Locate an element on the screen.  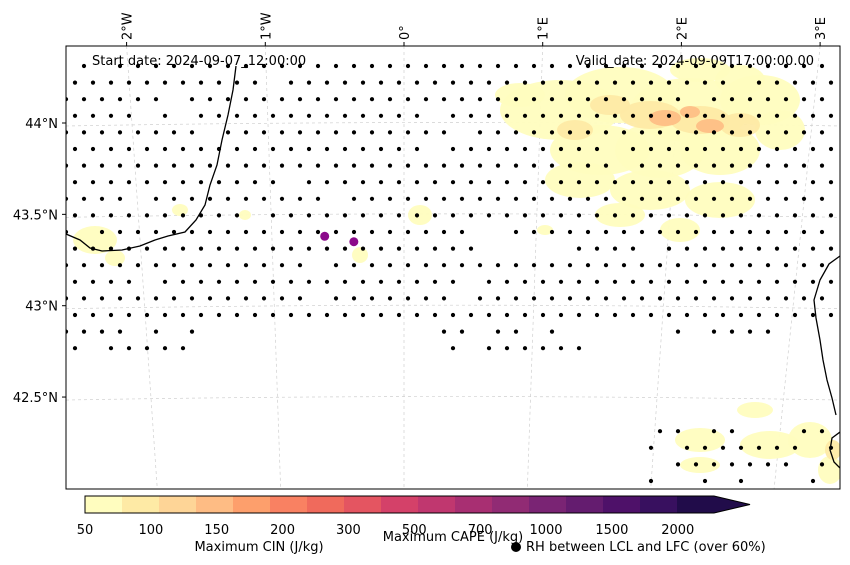
lat-tick-label: 43.5°N is located at coordinates (35, 215).